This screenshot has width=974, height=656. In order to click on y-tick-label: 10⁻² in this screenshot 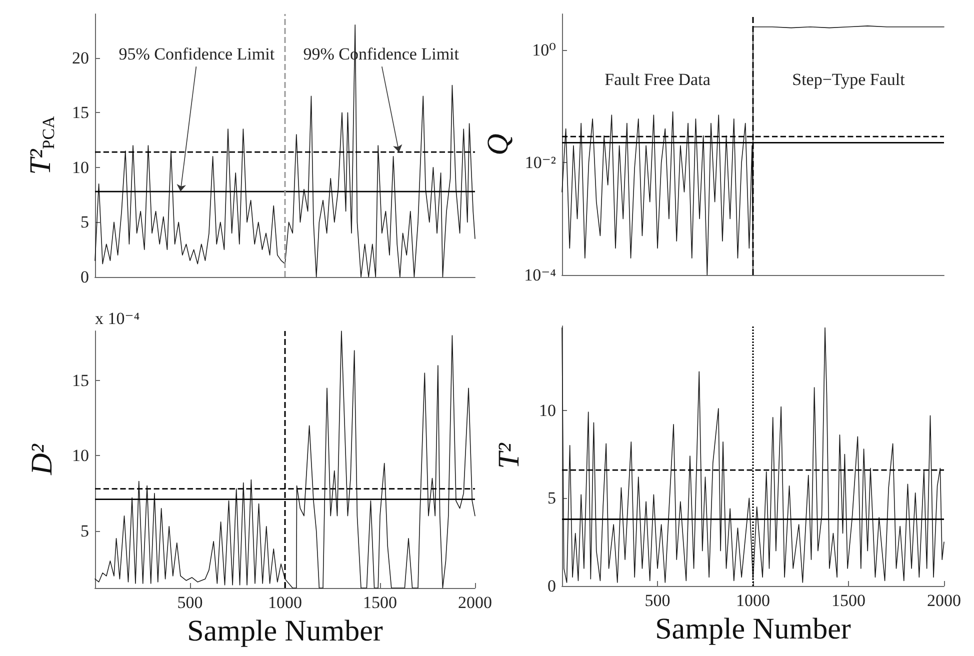, I will do `click(540, 162)`.